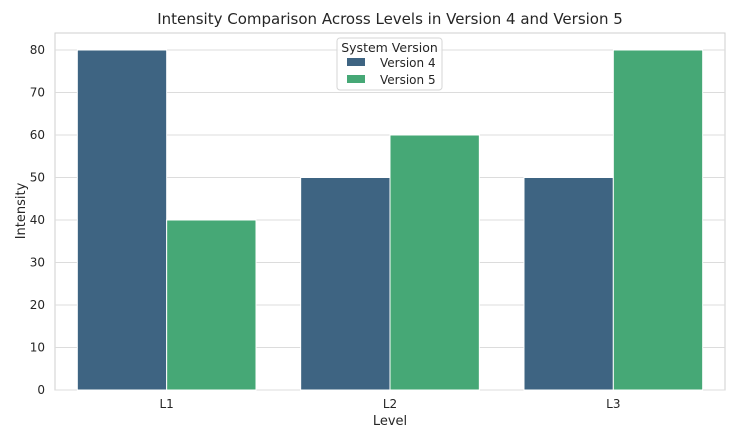 Image resolution: width=739 pixels, height=441 pixels. What do you see at coordinates (613, 404) in the screenshot?
I see `x-tick-label: L3` at bounding box center [613, 404].